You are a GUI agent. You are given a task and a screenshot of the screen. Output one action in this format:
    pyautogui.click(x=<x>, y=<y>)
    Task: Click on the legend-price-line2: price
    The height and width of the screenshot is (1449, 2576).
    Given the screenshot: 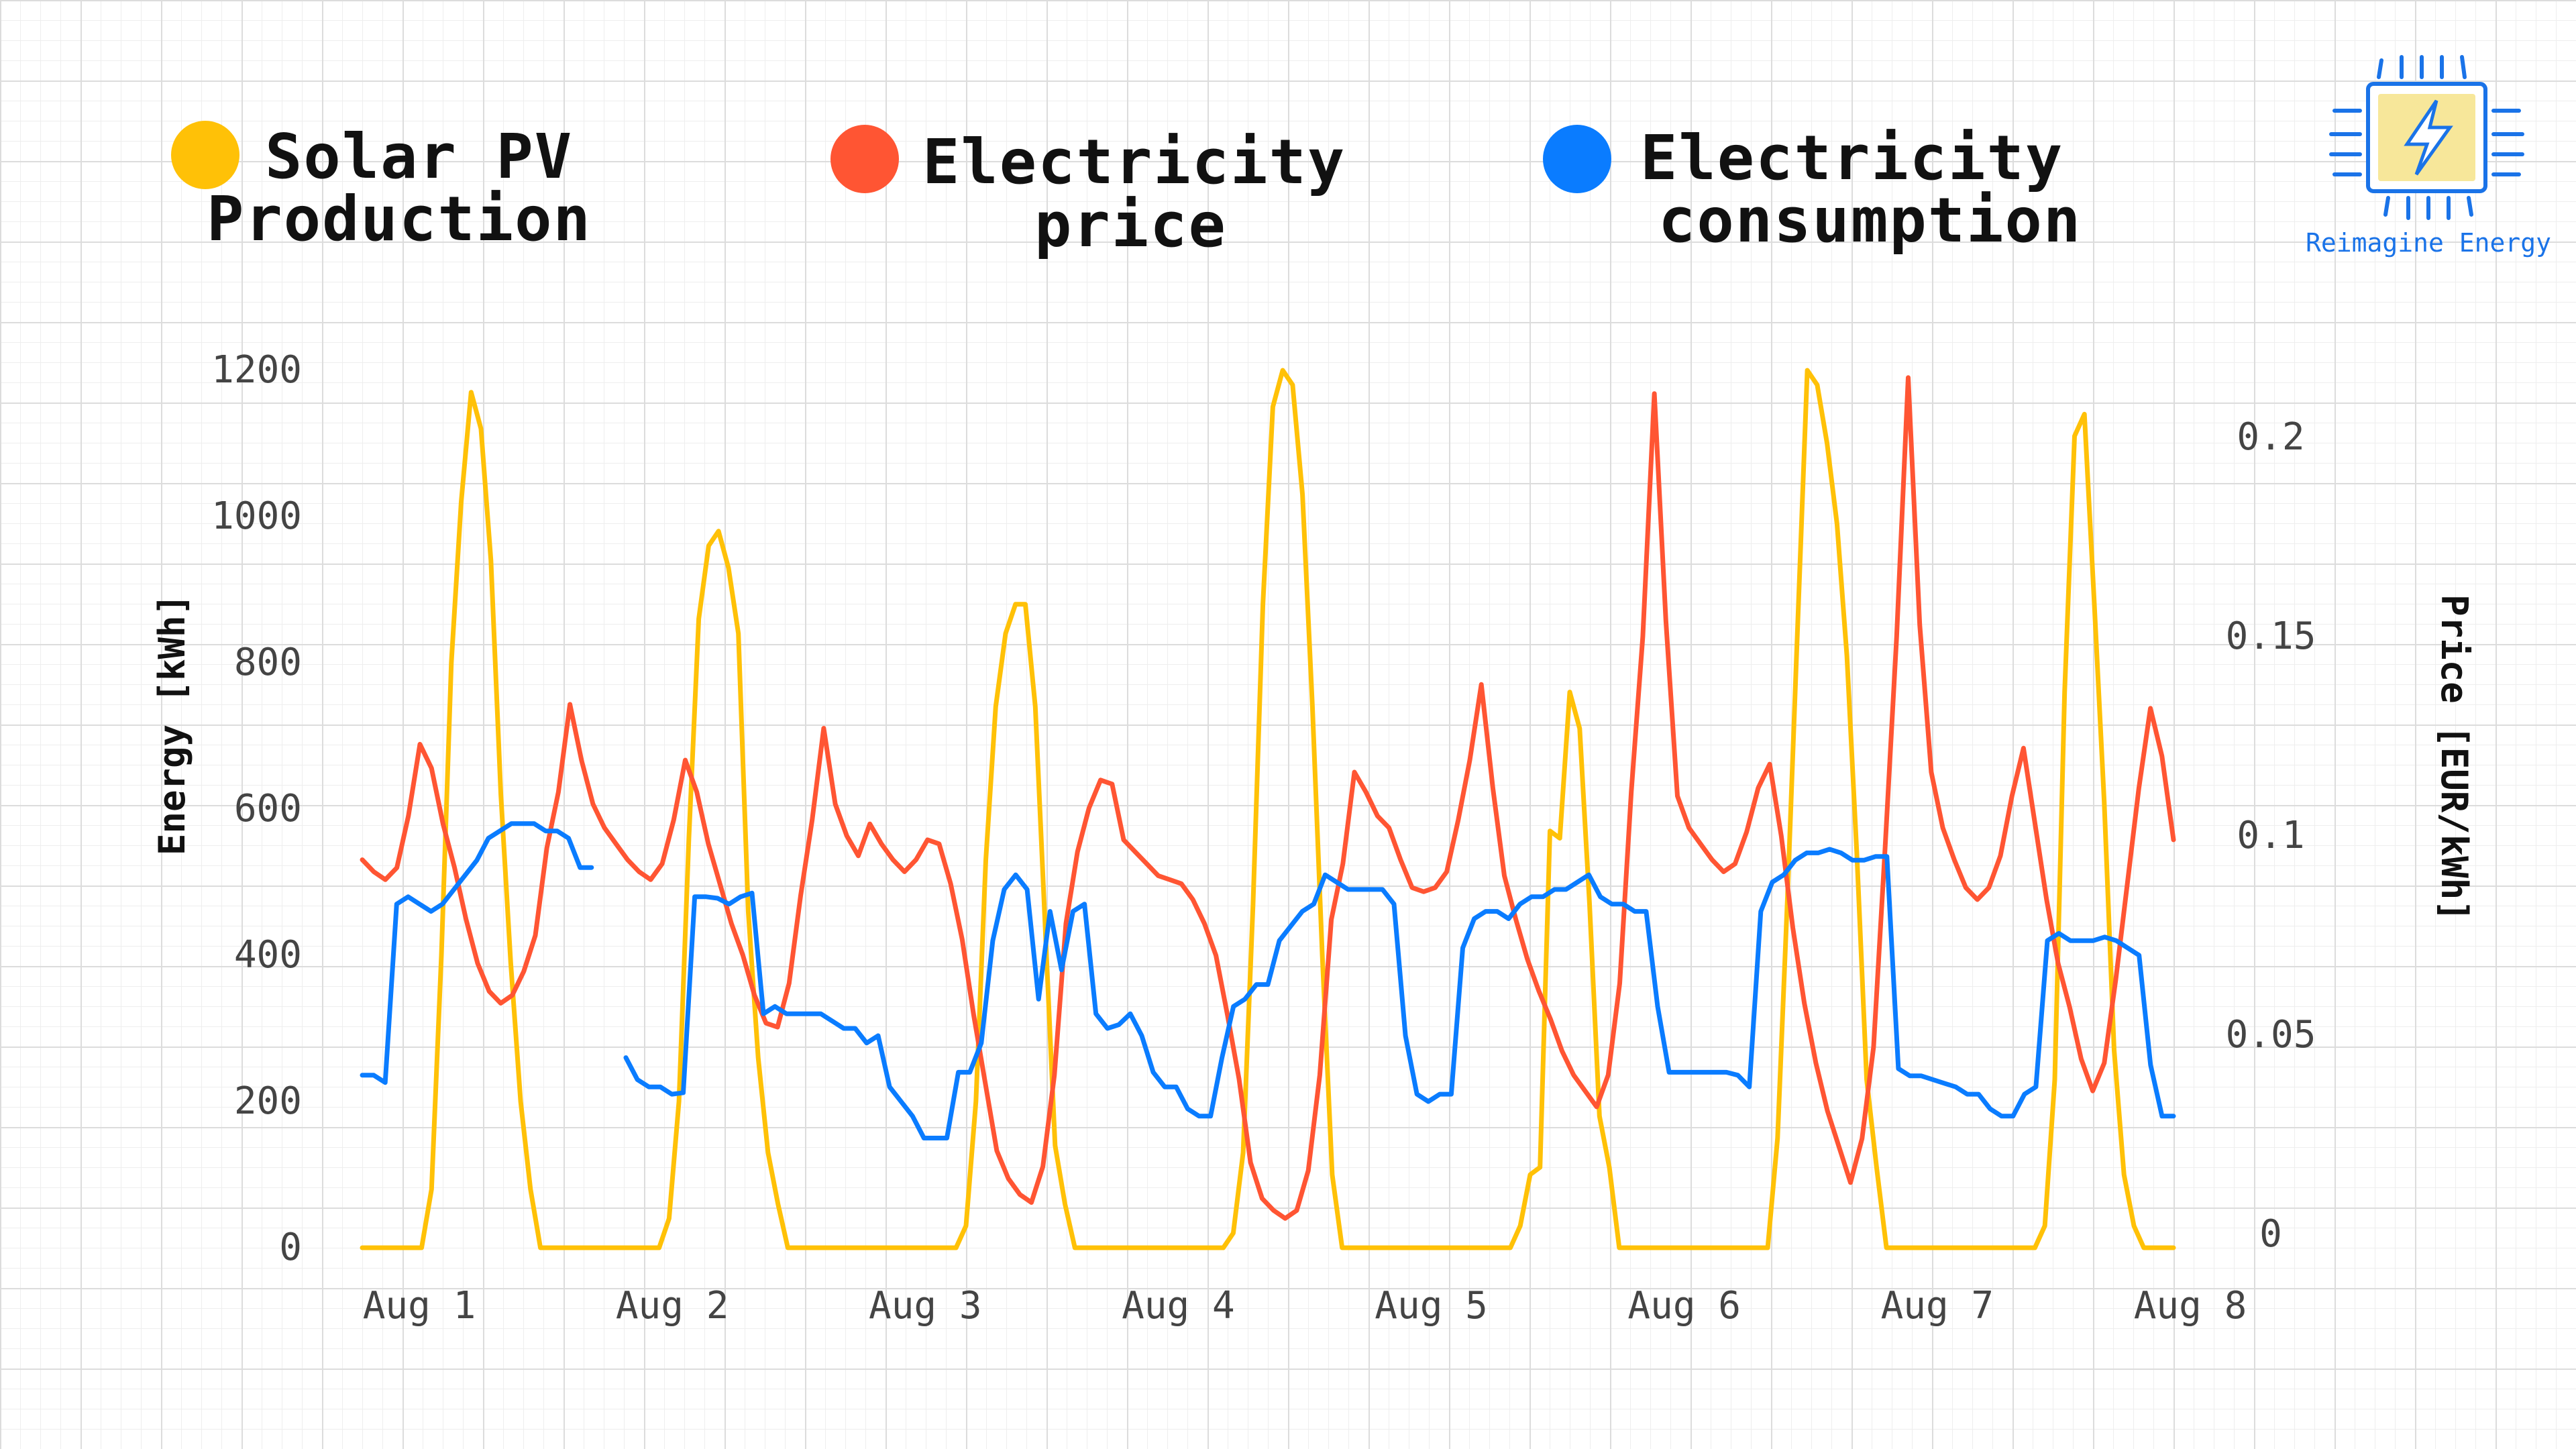 What is the action you would take?
    pyautogui.click(x=1130, y=225)
    